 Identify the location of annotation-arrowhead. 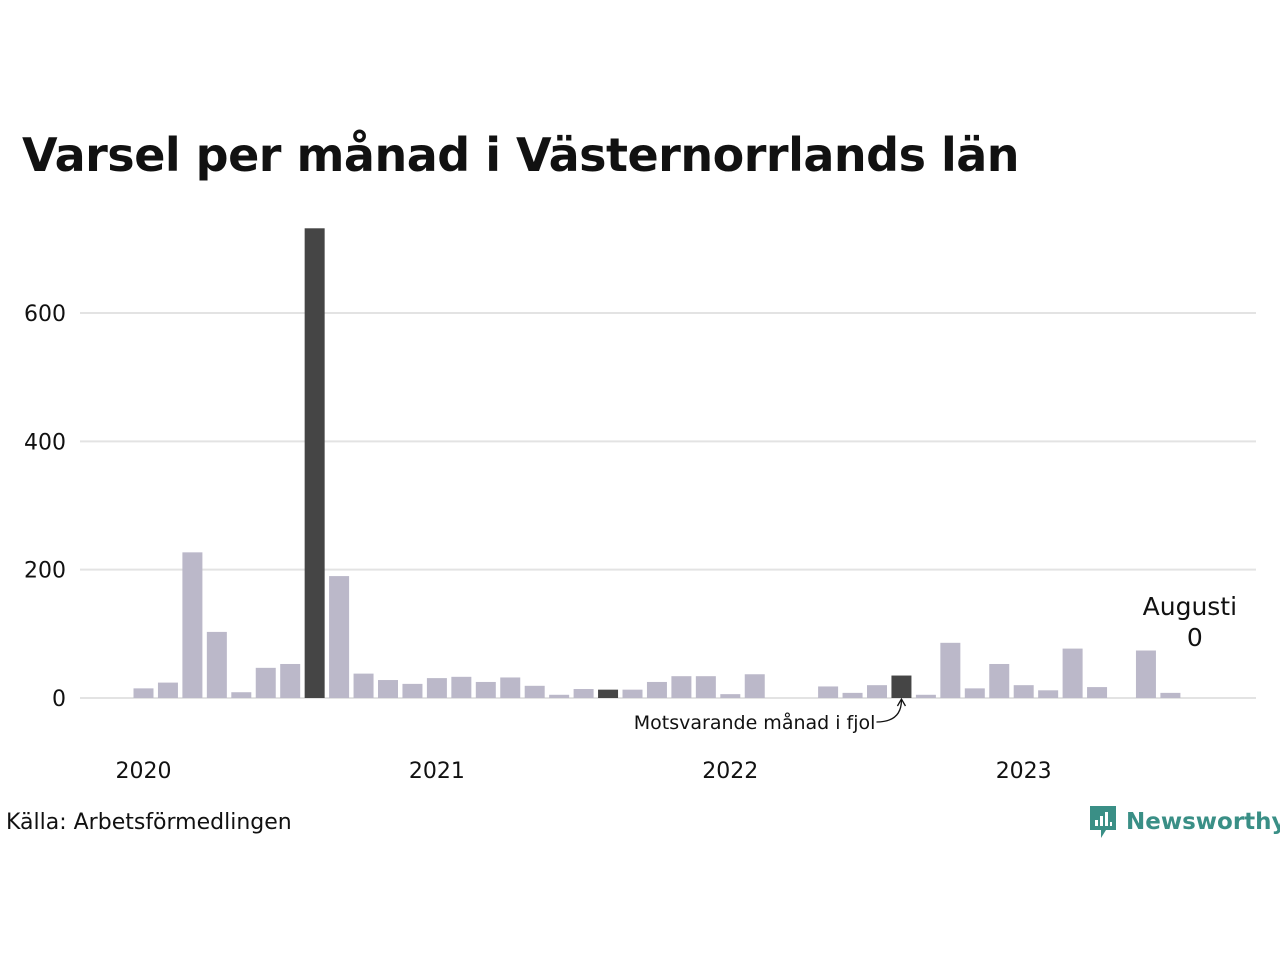
(901, 702).